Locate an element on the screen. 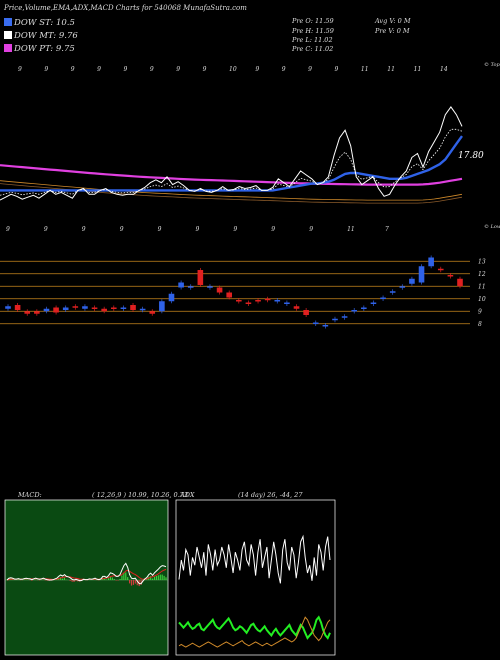  top-label: 10 is located at coordinates (233, 69).